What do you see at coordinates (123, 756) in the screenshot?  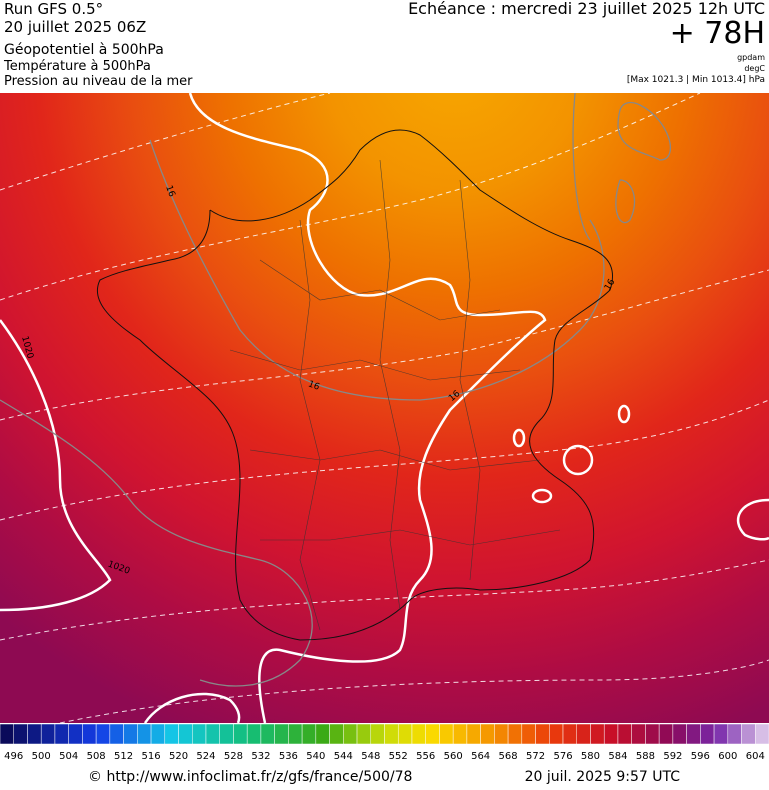 I see `colorbar-label: 512` at bounding box center [123, 756].